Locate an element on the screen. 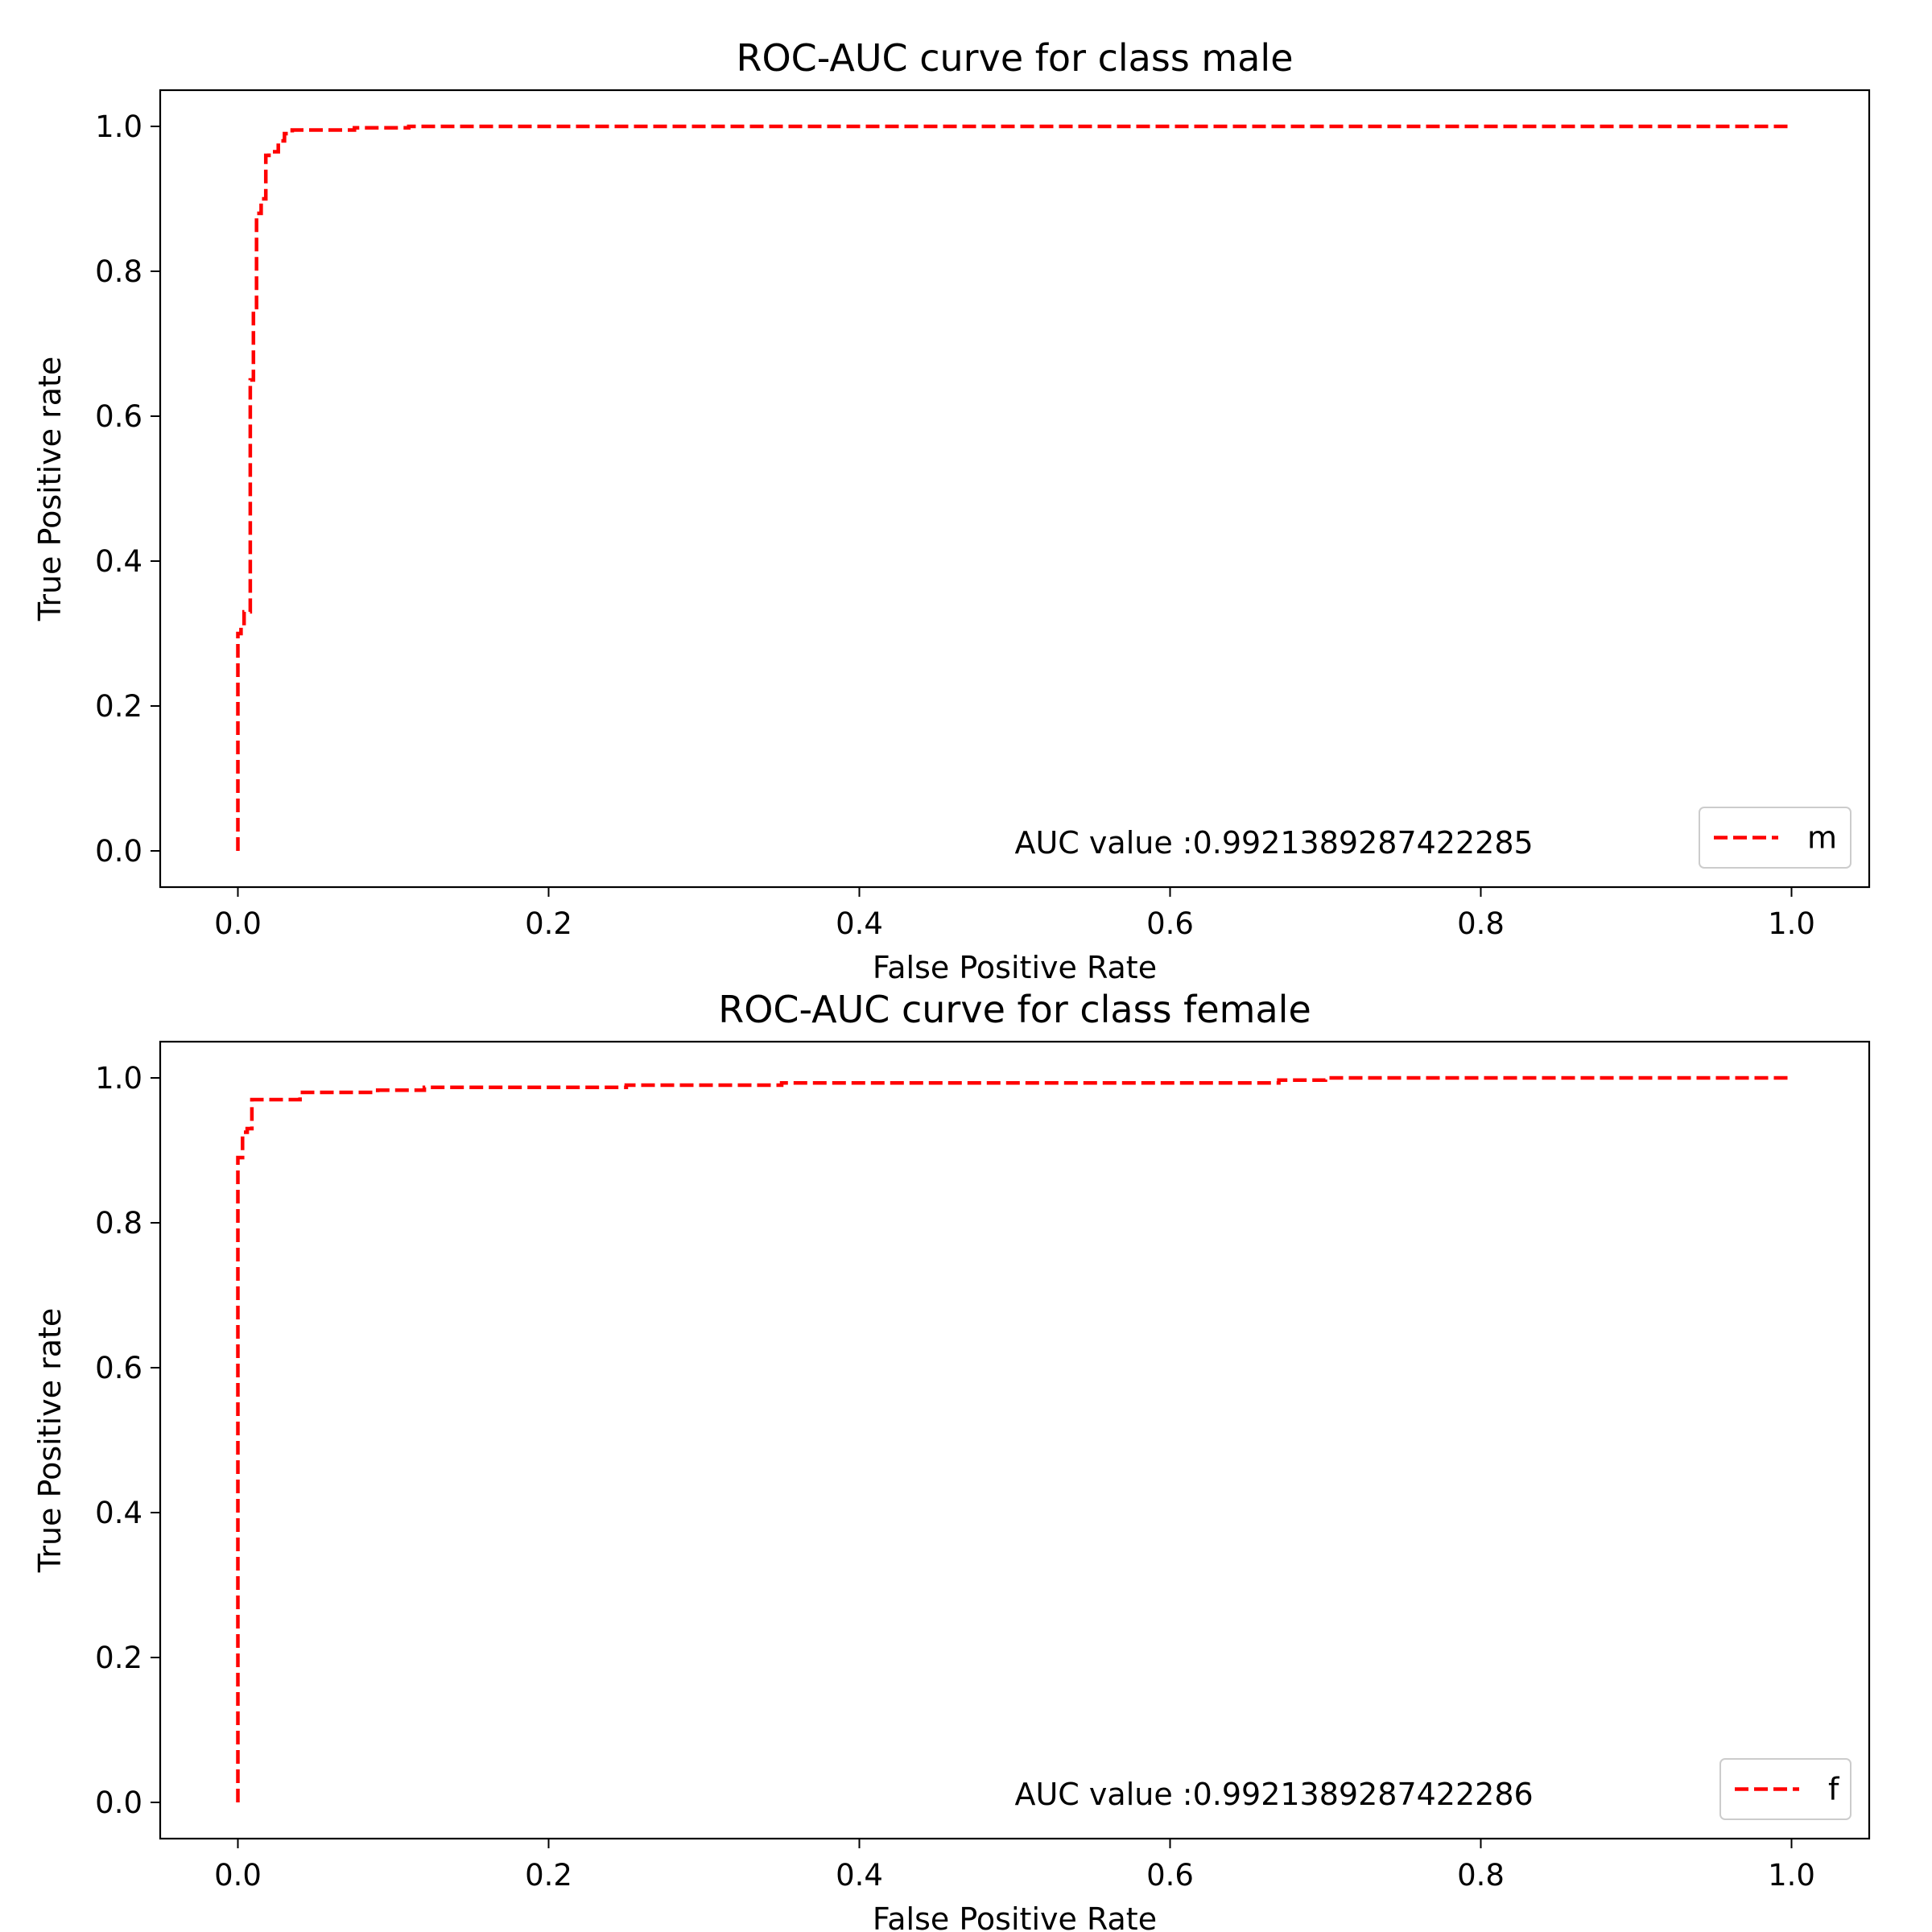 The image size is (1932, 1932). legend-label: m is located at coordinates (1822, 838).